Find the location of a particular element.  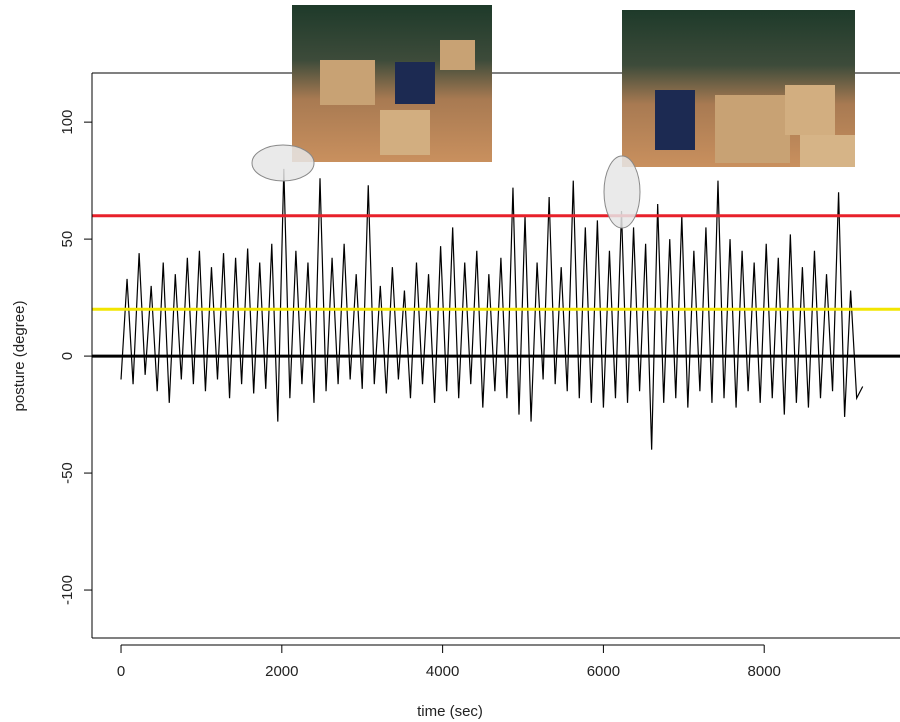

y-tick-label: -100 is located at coordinates (67, 590).